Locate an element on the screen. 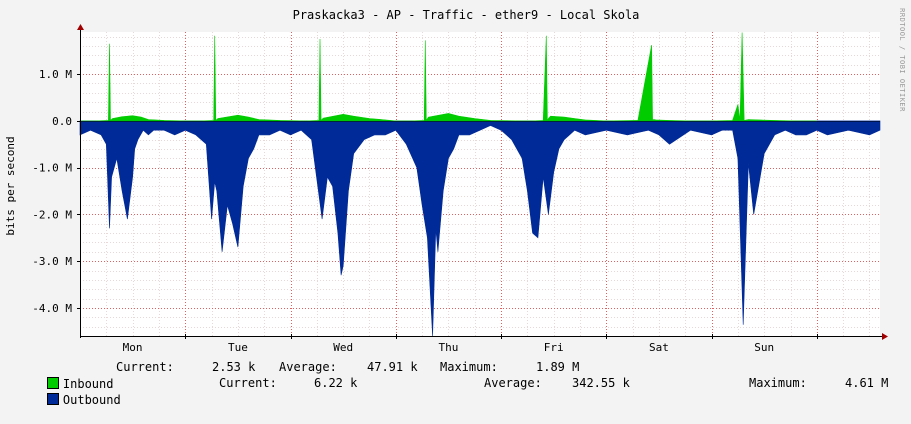  y-tick-label: -2.0 M is located at coordinates (52, 214).